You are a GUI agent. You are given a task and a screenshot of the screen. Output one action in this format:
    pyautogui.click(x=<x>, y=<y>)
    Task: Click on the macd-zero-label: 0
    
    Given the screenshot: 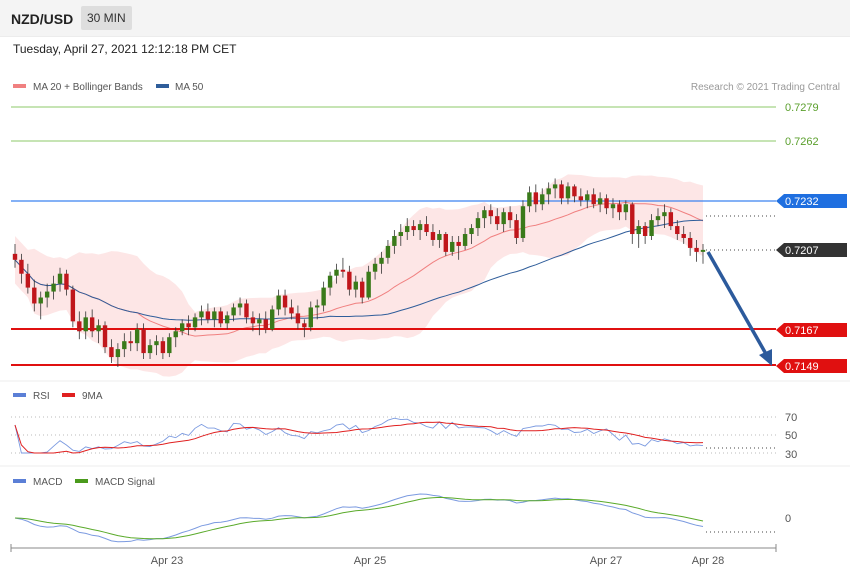 What is the action you would take?
    pyautogui.click(x=788, y=519)
    